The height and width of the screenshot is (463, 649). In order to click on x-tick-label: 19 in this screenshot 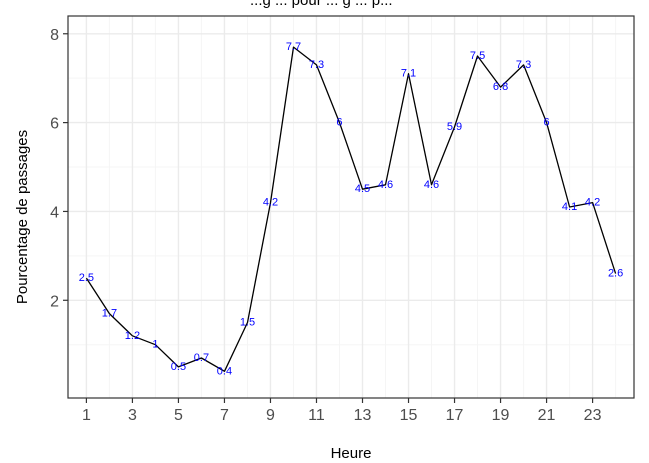, I will do `click(501, 415)`.